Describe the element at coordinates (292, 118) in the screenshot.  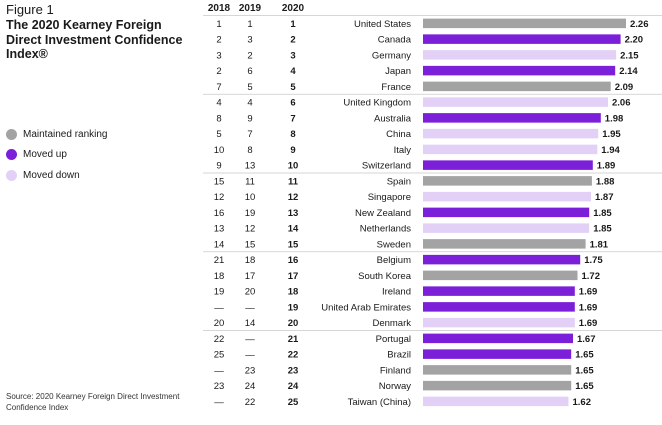
I see `rank-2020-cell: 7` at that location.